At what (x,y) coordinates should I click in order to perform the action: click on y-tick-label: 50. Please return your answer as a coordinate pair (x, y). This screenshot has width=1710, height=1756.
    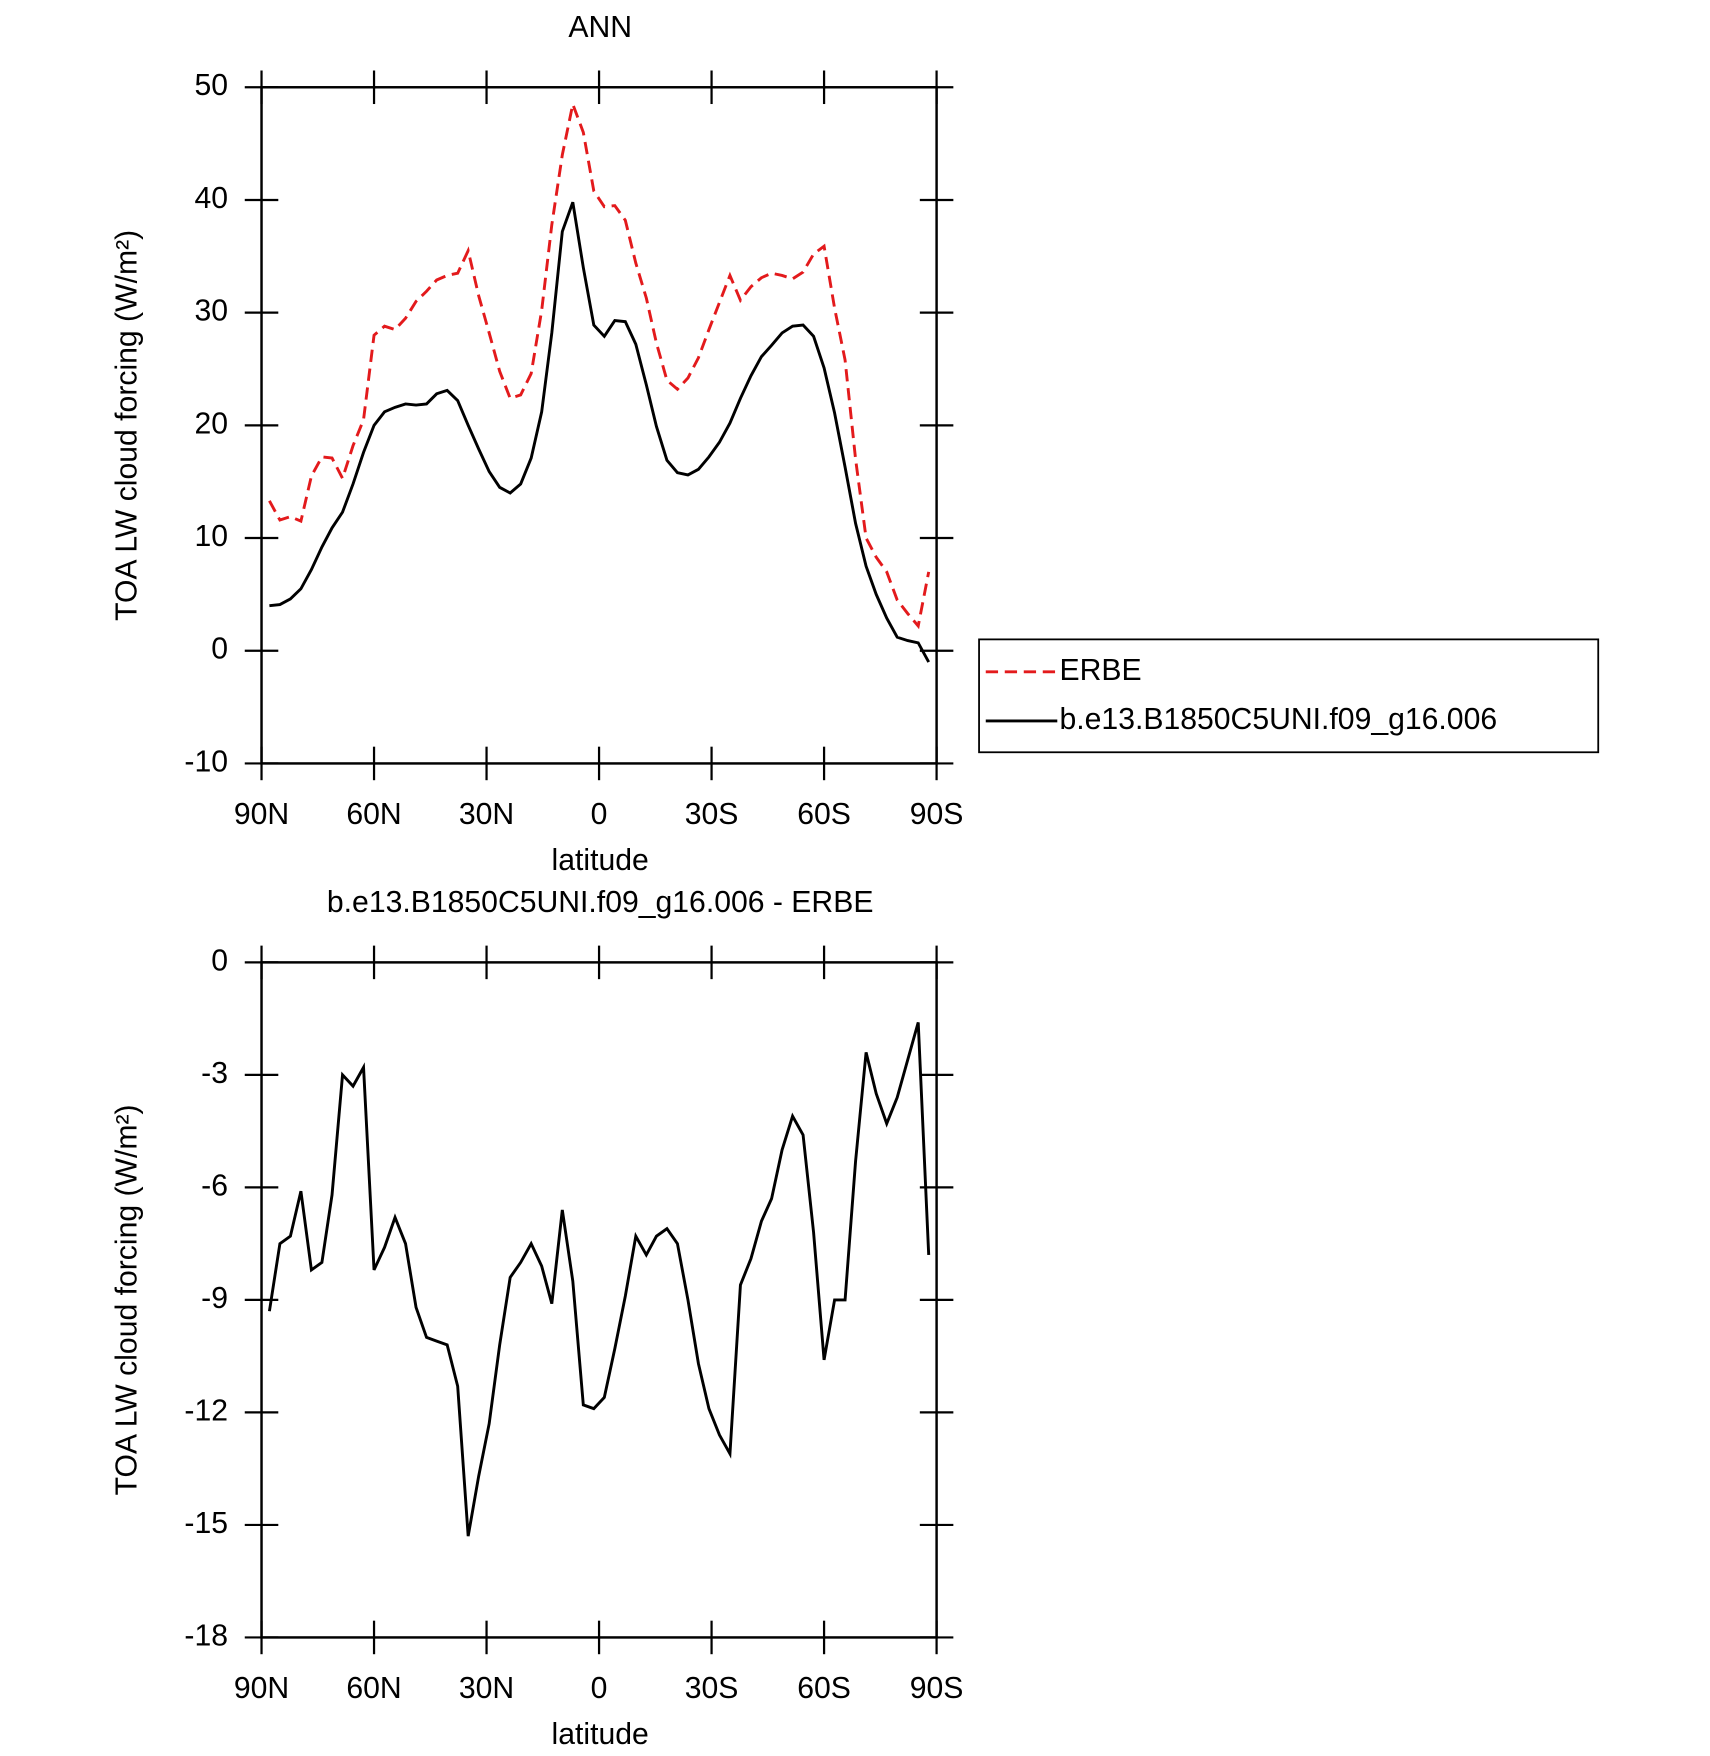
    Looking at the image, I should click on (211, 85).